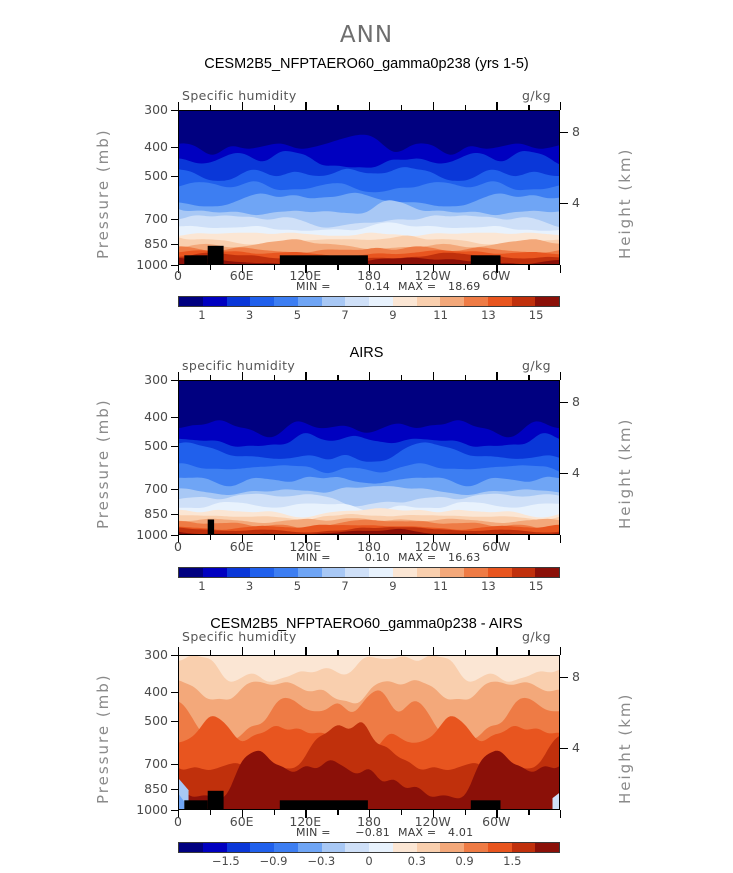 Image resolution: width=733 pixels, height=873 pixels. Describe the element at coordinates (202, 315) in the screenshot. I see `colorbar-tick-label: 1` at that location.